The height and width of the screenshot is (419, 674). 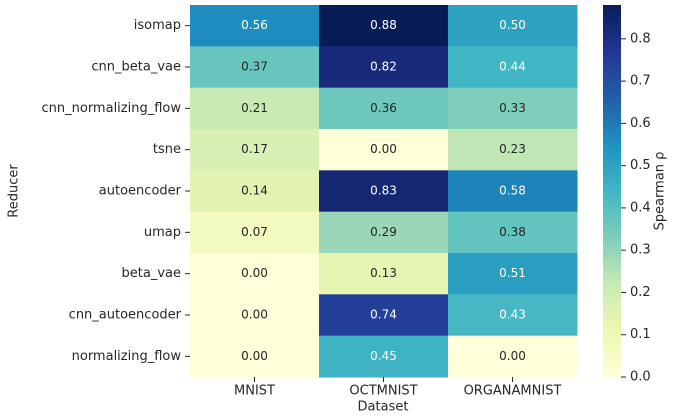 I want to click on cell-label: 0.21, so click(x=254, y=108).